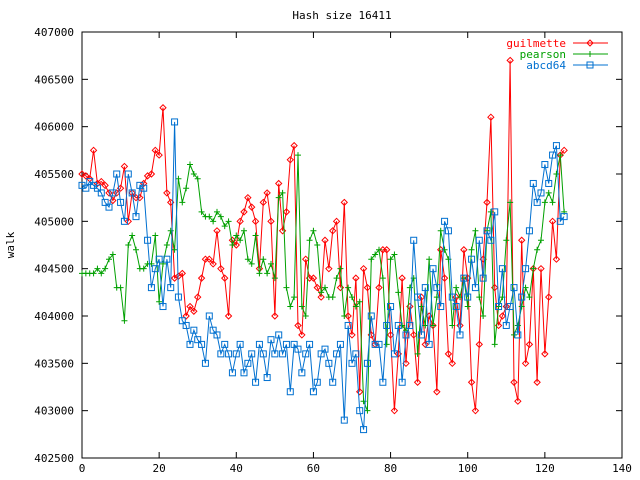  What do you see at coordinates (545, 468) in the screenshot?
I see `x-tick-label: 120` at bounding box center [545, 468].